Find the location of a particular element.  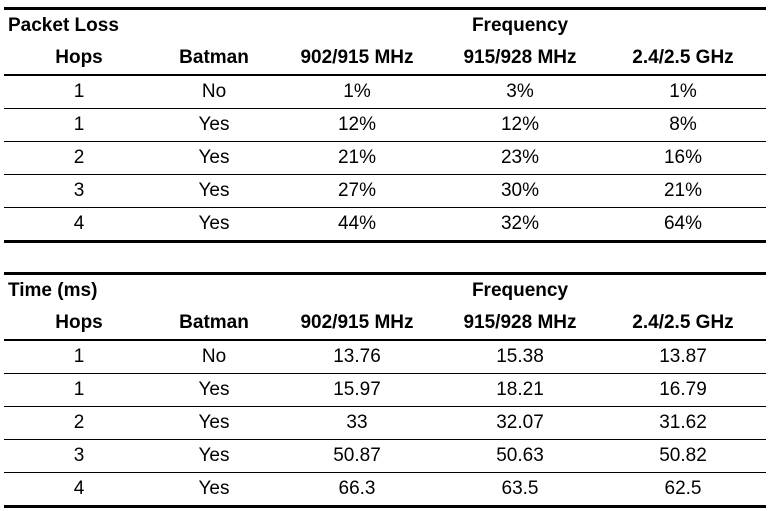

table-row: 1 Yes 12% 12% 8% is located at coordinates (385, 125).